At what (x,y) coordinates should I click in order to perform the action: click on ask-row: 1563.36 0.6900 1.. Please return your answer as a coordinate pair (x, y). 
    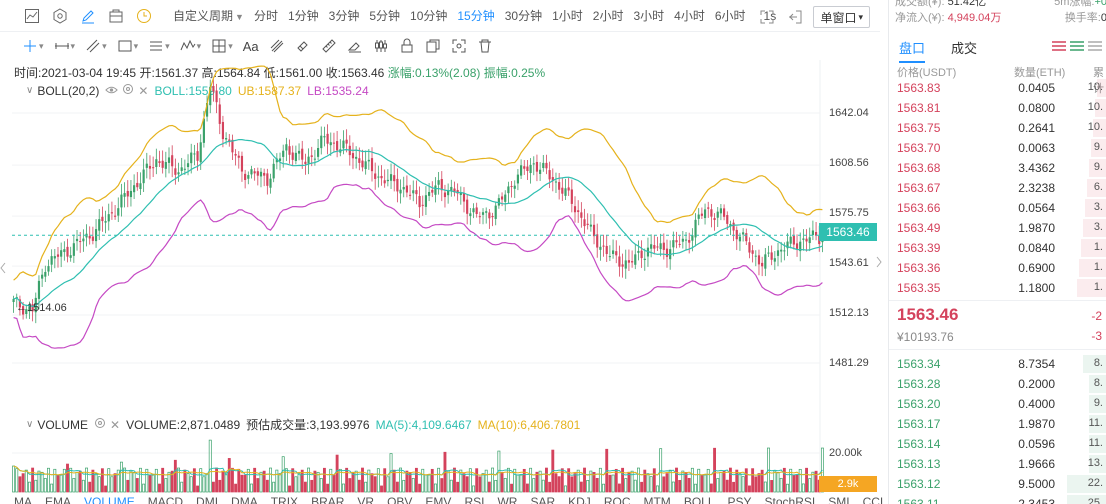
    Looking at the image, I should click on (997, 268).